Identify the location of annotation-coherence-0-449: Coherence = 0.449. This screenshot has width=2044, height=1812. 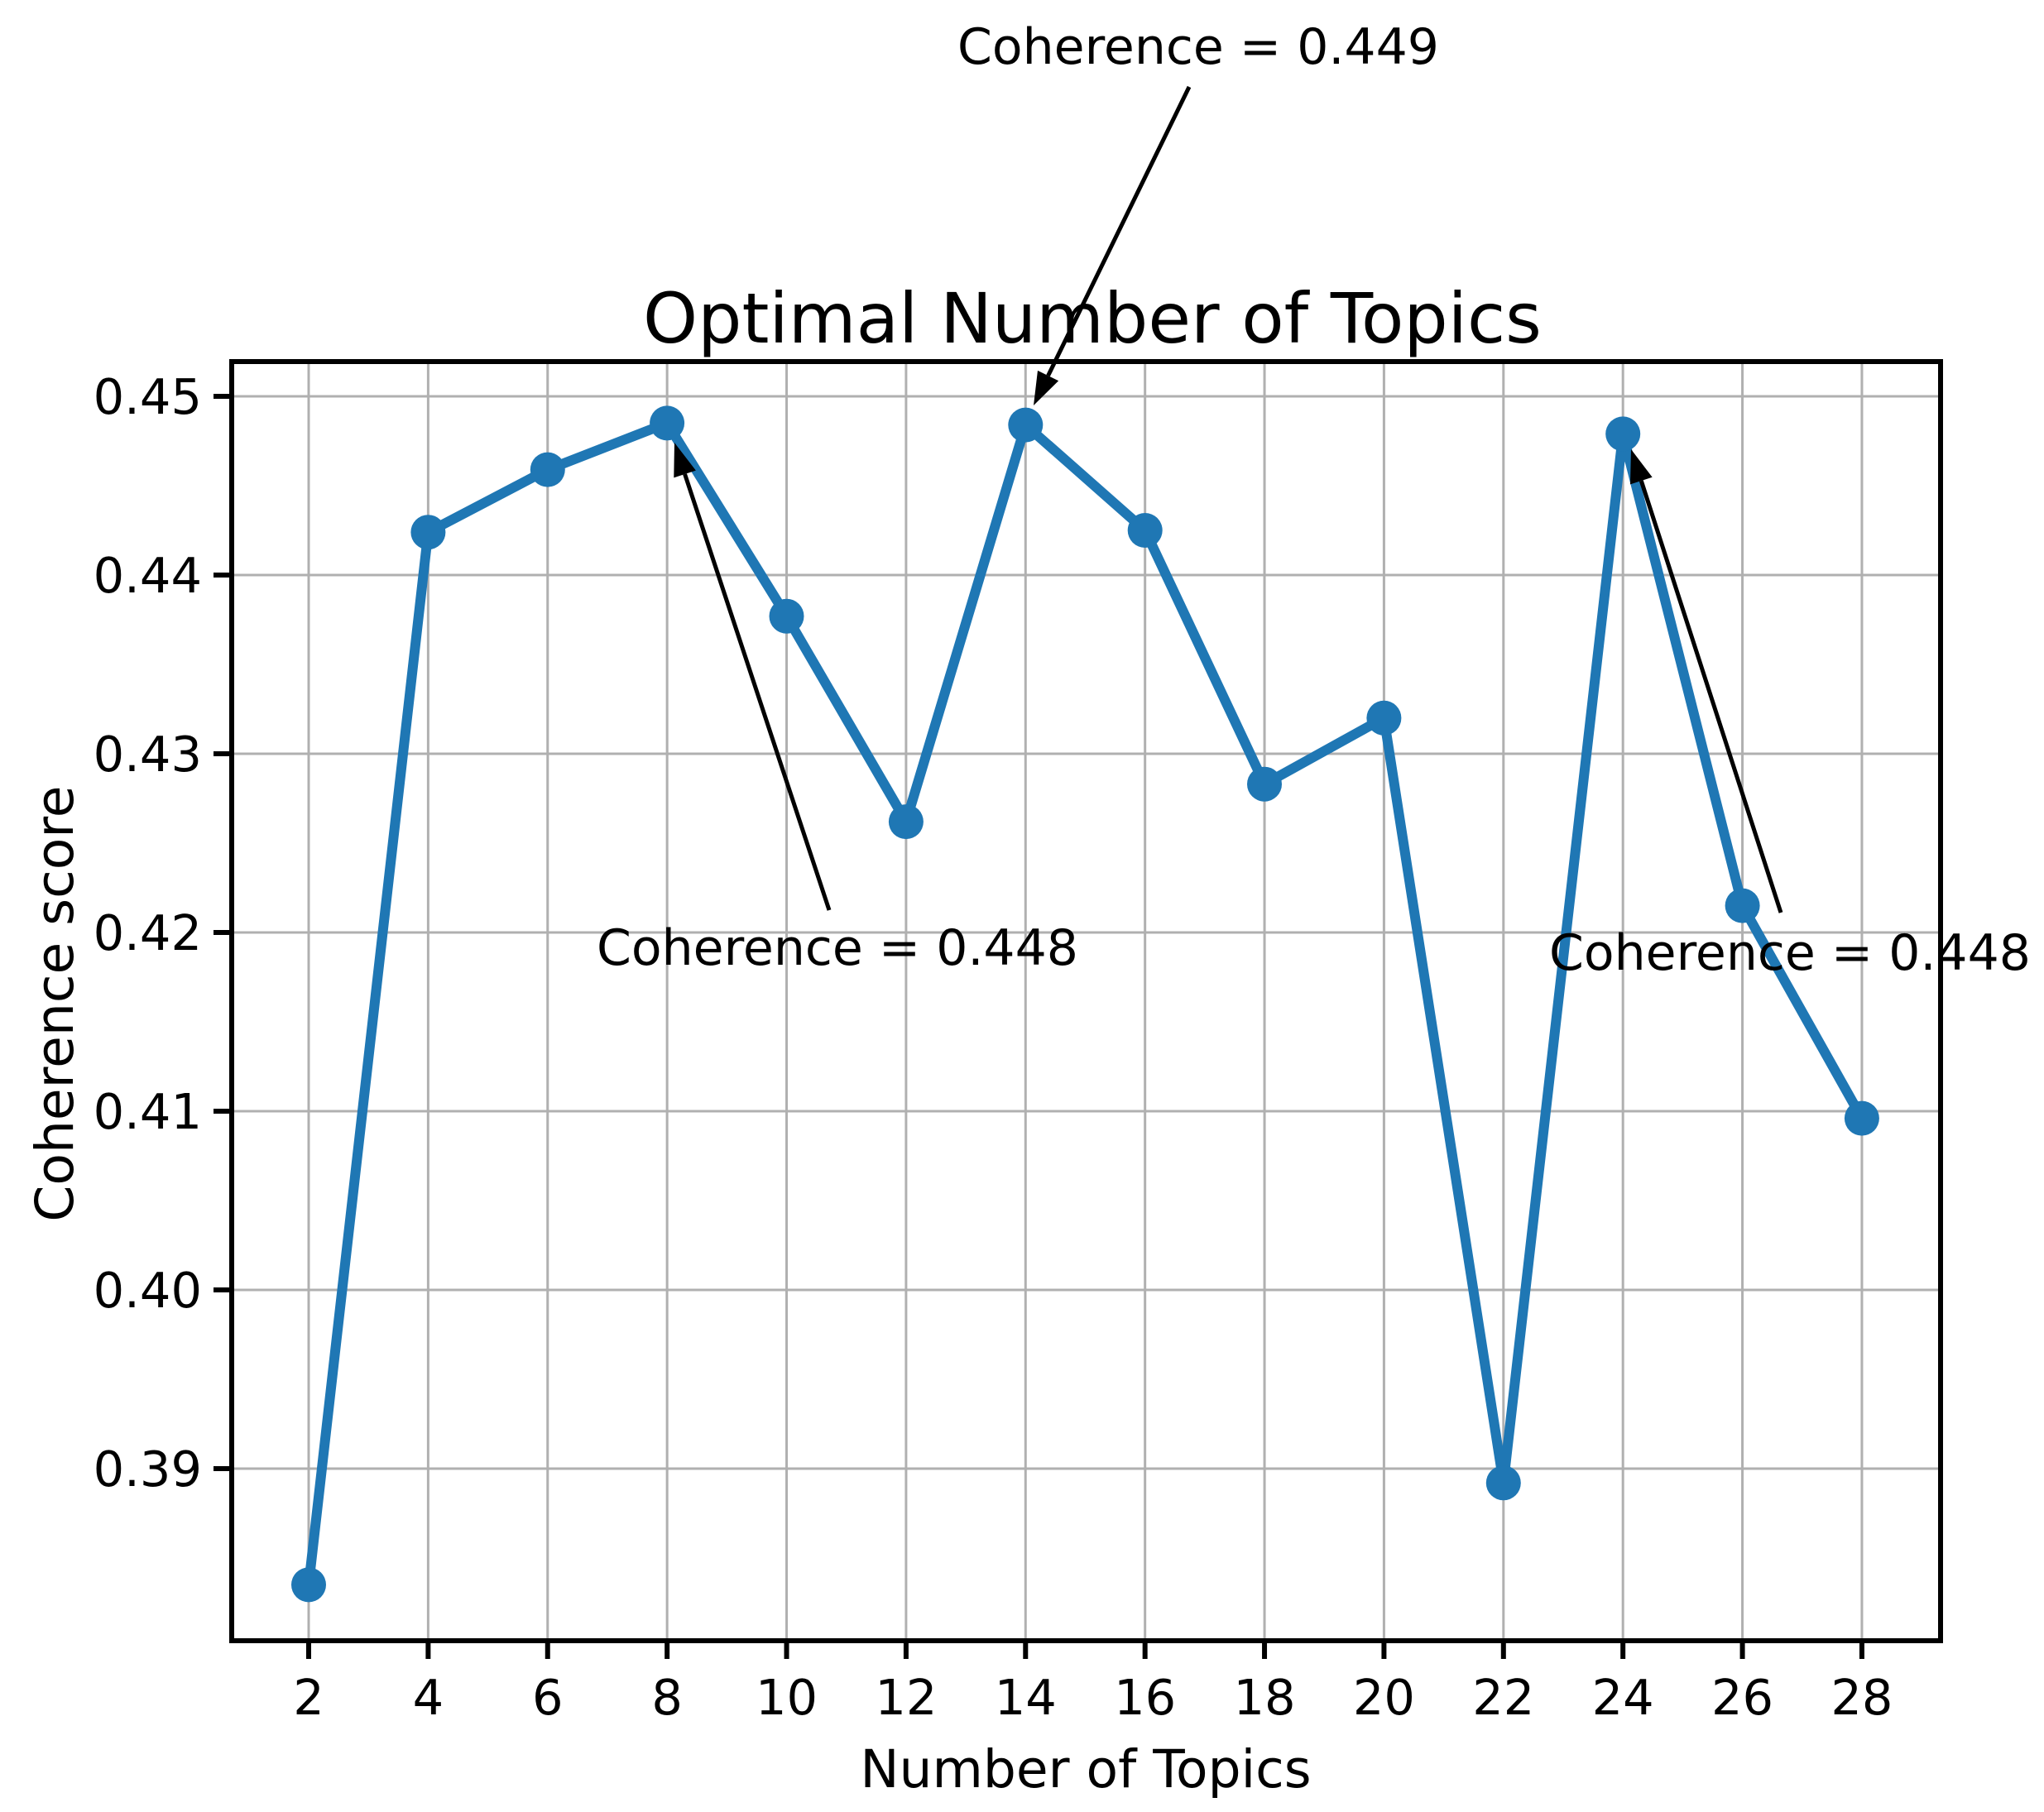
(1198, 47).